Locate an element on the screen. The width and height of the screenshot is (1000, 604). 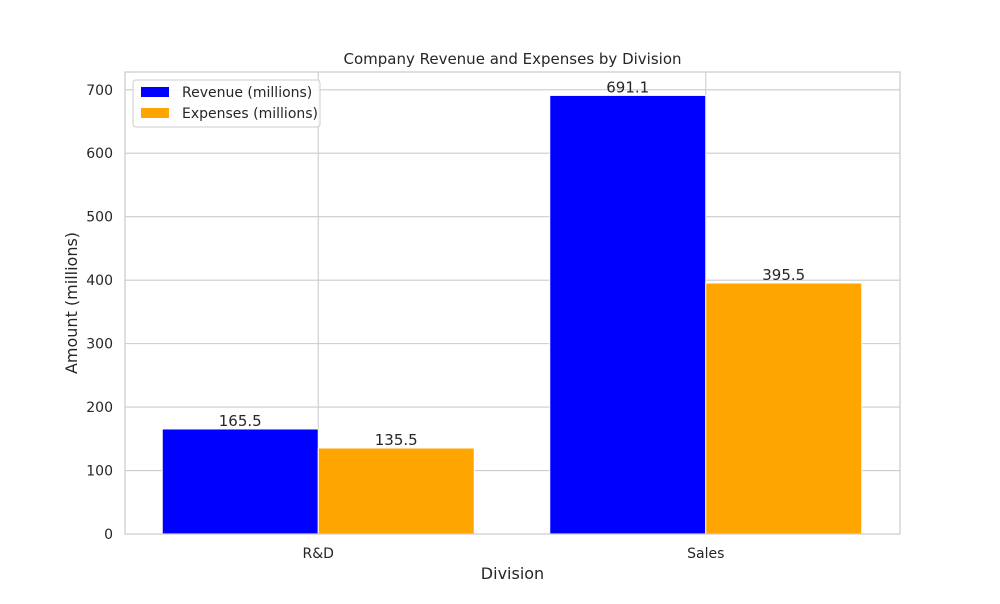
y-axis-label: Amount (millions) is located at coordinates (71, 303).